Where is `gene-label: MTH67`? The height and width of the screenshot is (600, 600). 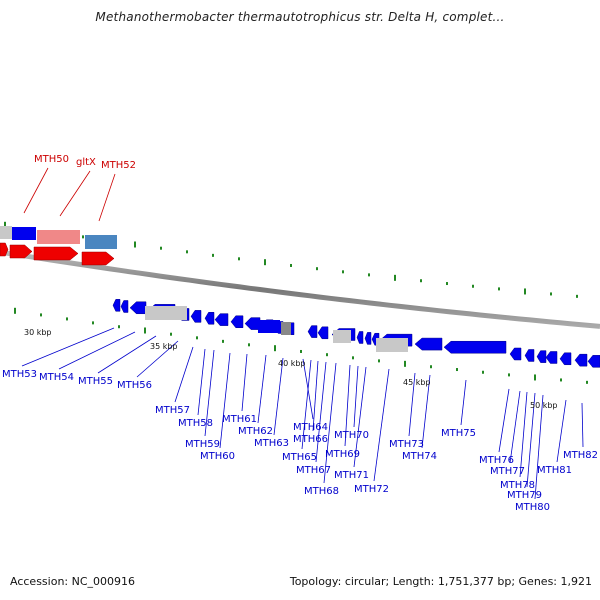 gene-label: MTH67 is located at coordinates (313, 470).